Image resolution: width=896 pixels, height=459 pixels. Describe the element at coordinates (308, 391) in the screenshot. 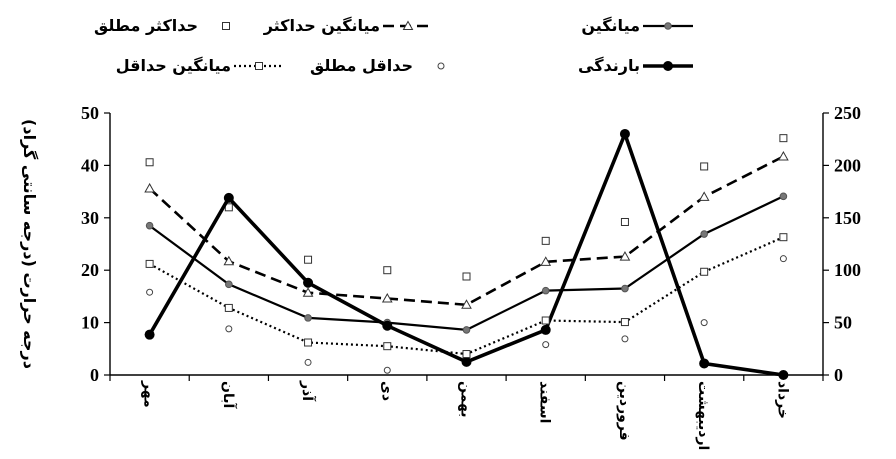

I see `category-label: آذر` at that location.